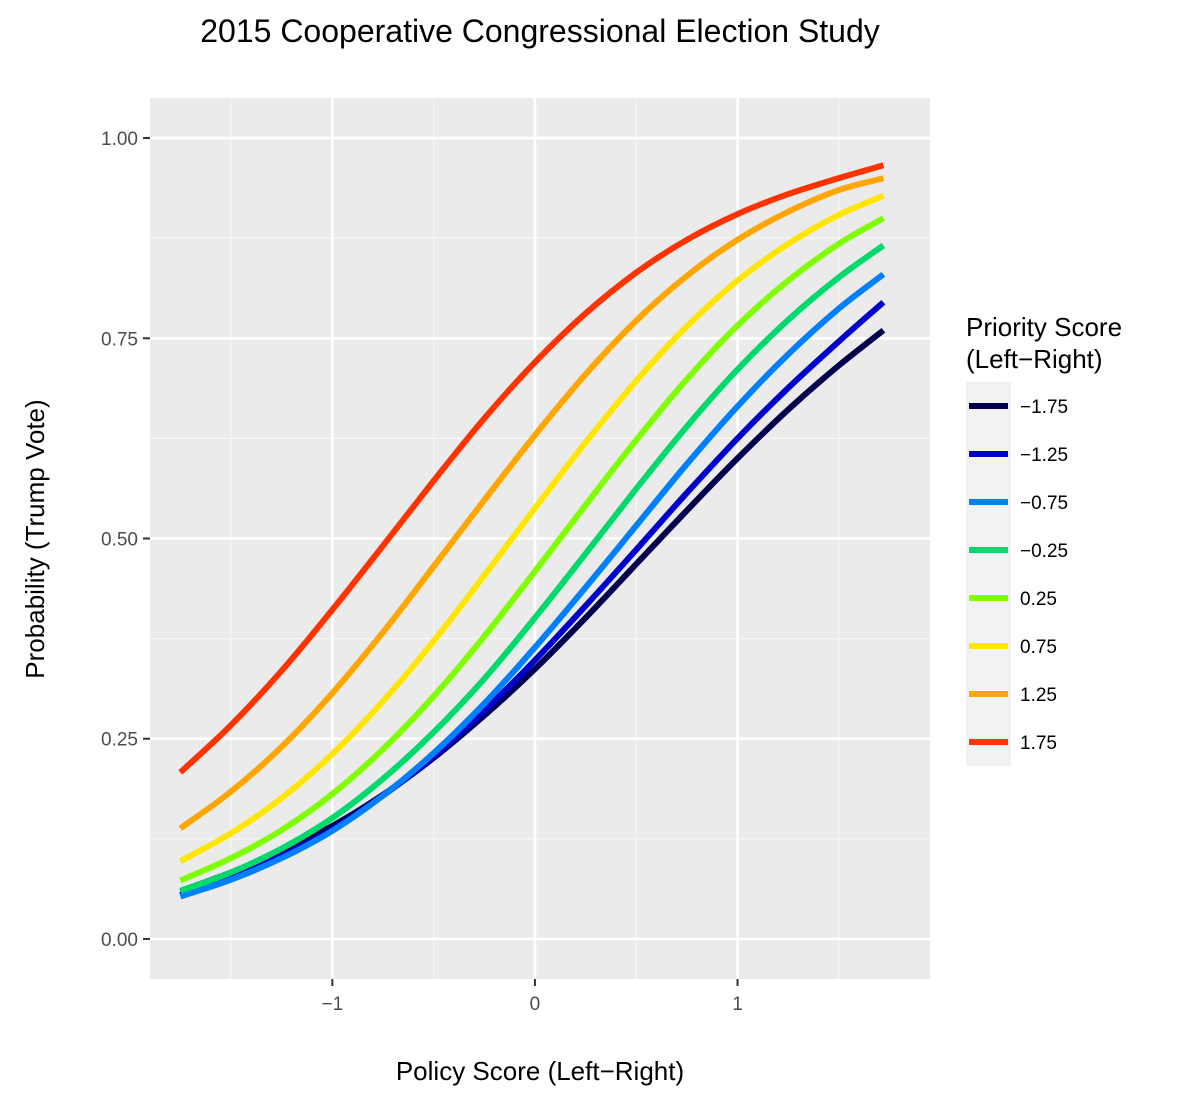 Image resolution: width=1200 pixels, height=1100 pixels. I want to click on x-tick-label: −1, so click(333, 1004).